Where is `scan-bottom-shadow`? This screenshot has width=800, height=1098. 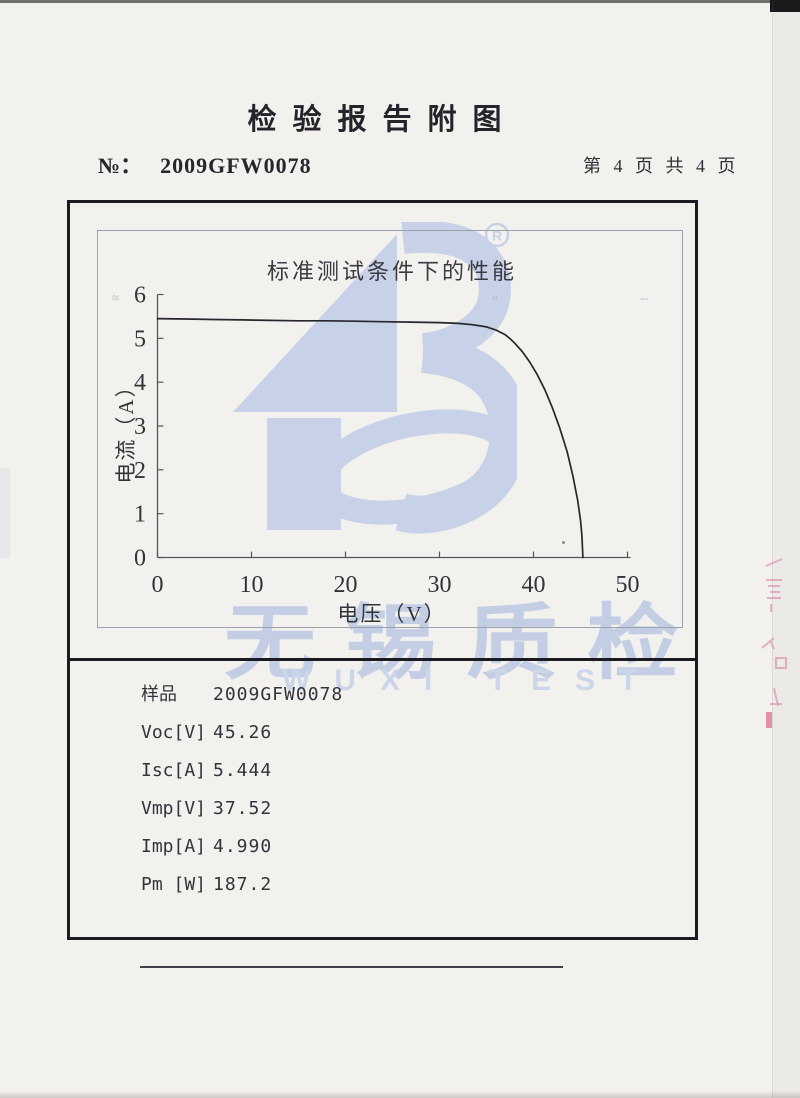
scan-bottom-shadow is located at coordinates (400, 1094).